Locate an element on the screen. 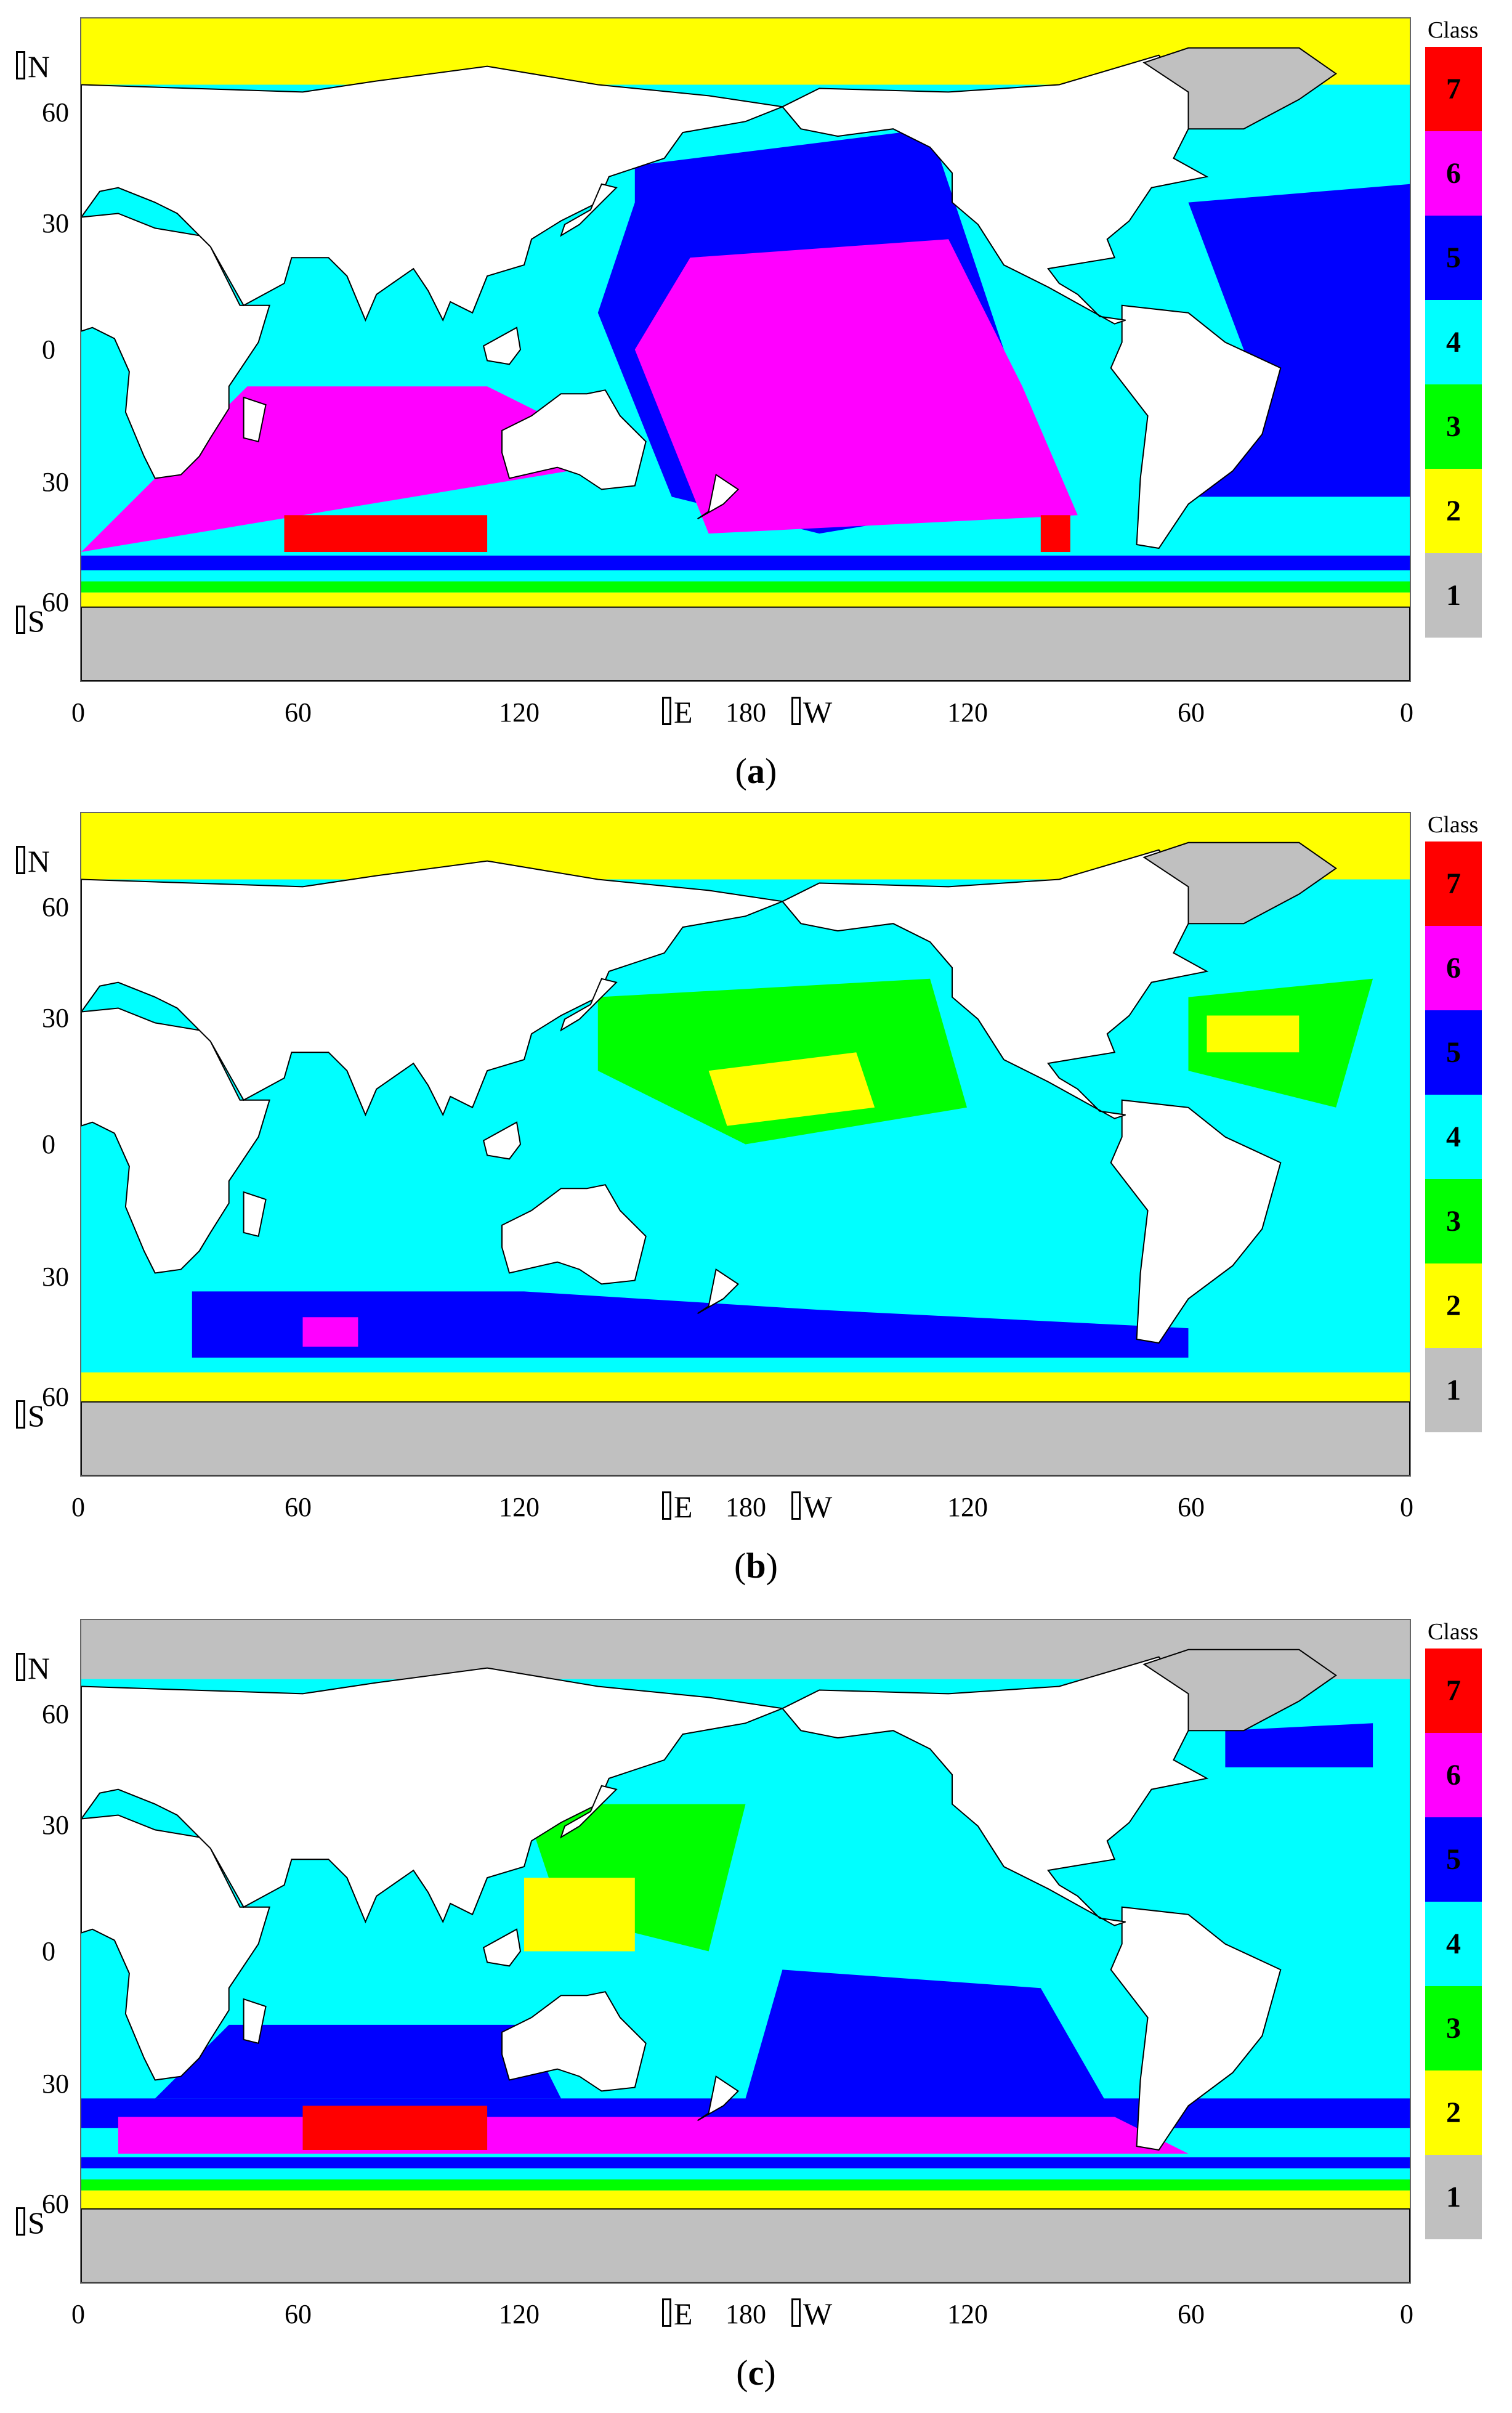 The image size is (1512, 2413). caption-part: b is located at coordinates (756, 1566).